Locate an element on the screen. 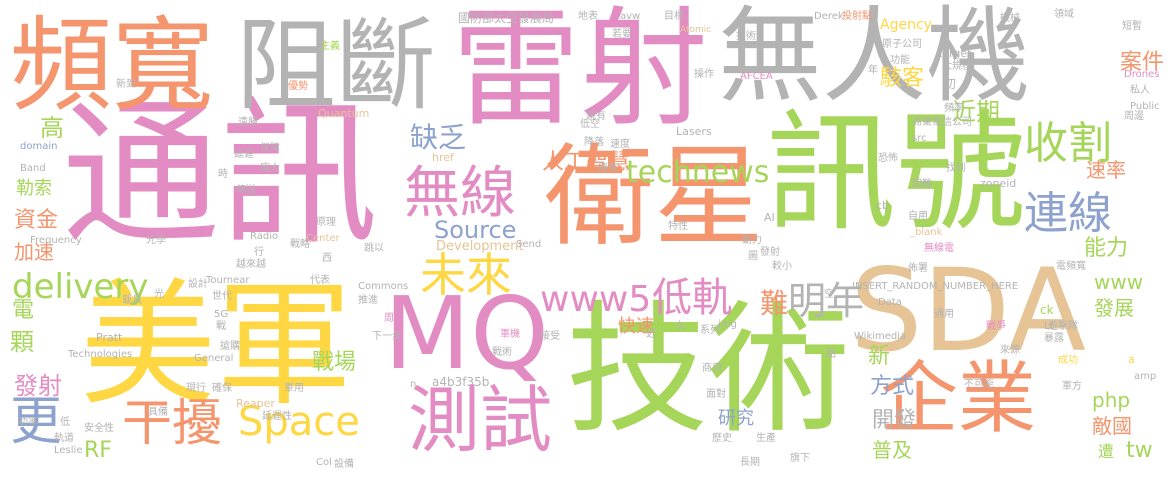 This screenshot has height=482, width=1175. word-drones: Drones is located at coordinates (1142, 74).